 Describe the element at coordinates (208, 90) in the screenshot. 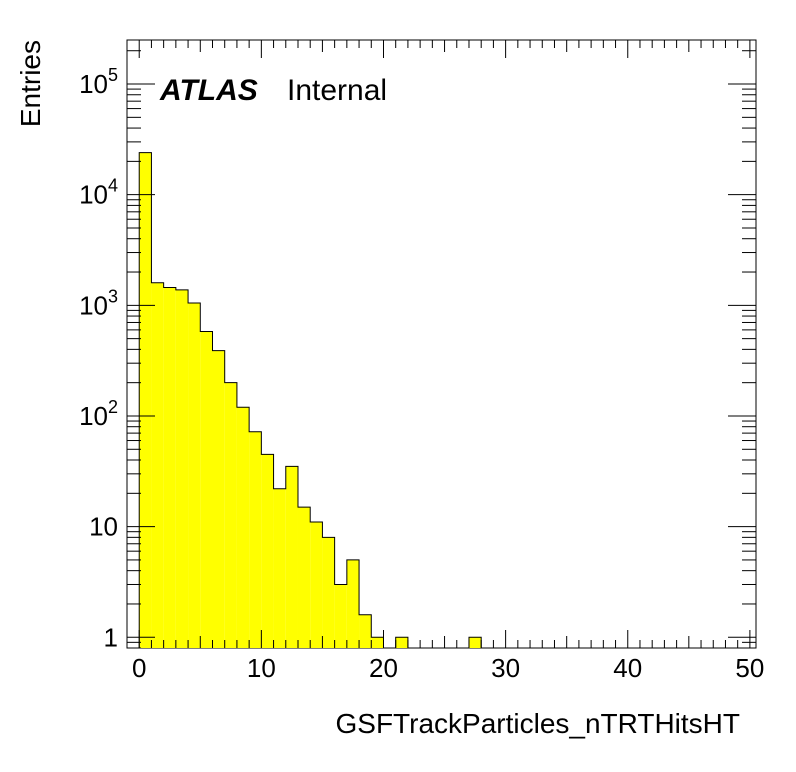

I see `atlas-label: ATLAS` at that location.